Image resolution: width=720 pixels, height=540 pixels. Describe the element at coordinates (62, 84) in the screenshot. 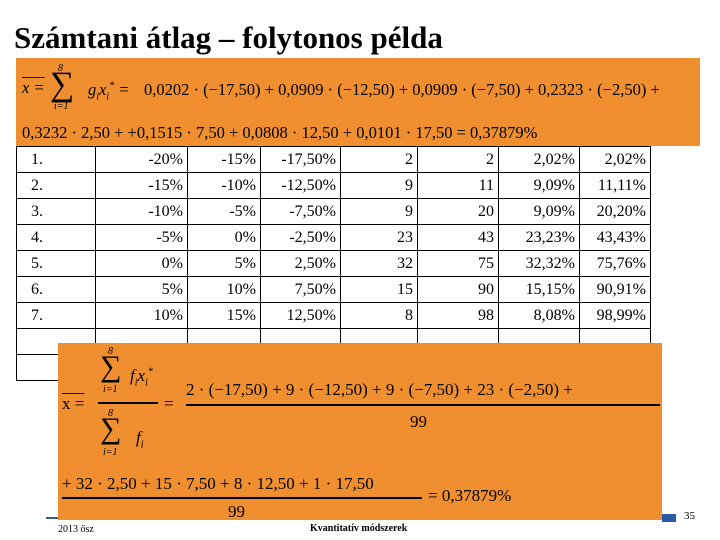

I see `sum-icon: ∑` at that location.